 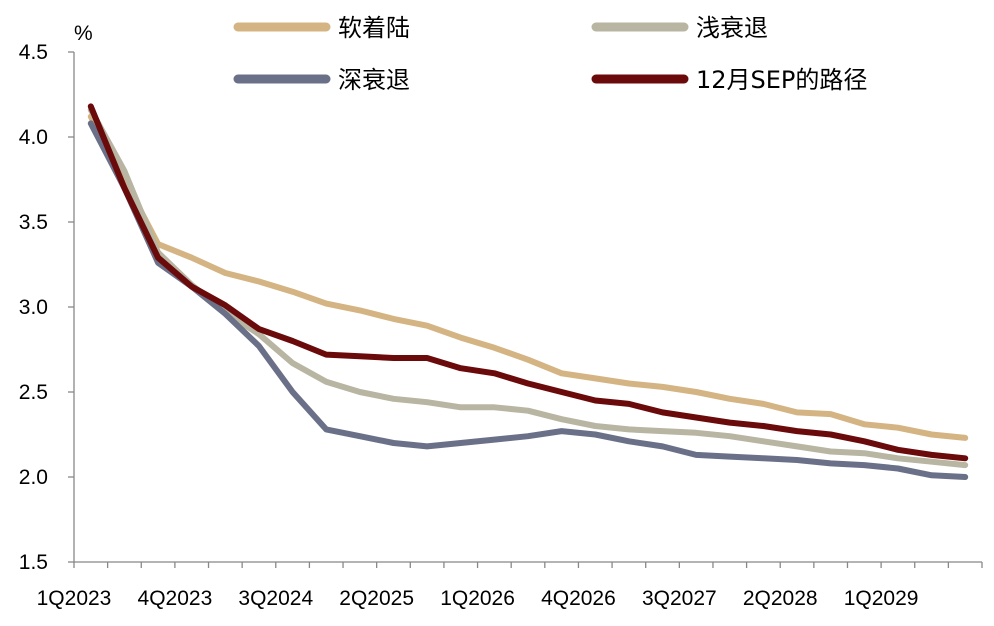 What do you see at coordinates (881, 598) in the screenshot?
I see `x-tick-label: 1Q2029` at bounding box center [881, 598].